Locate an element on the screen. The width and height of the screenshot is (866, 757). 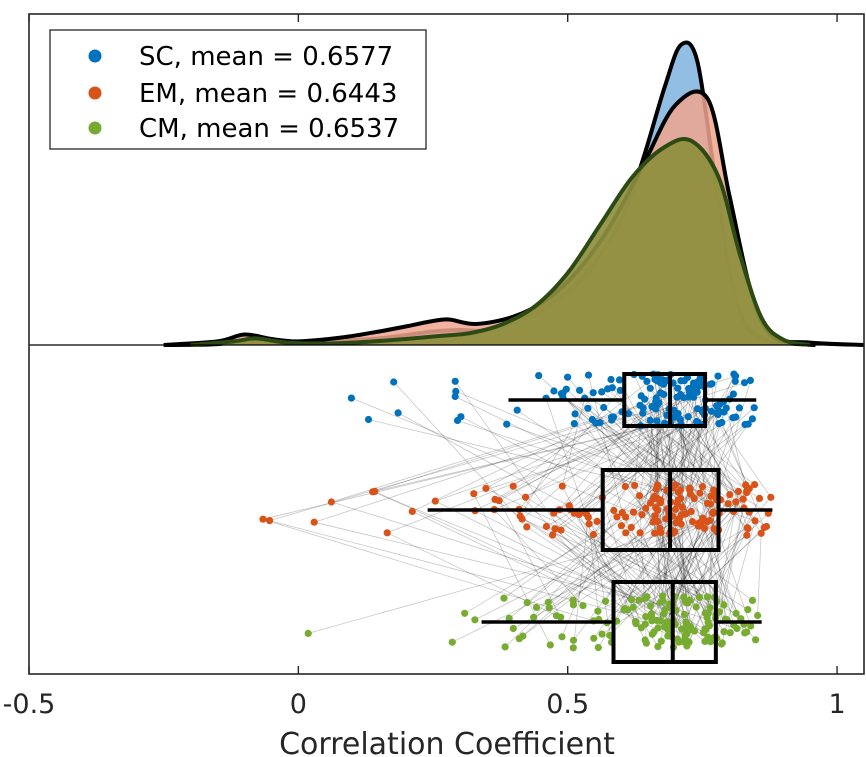
box-em is located at coordinates (660, 510).